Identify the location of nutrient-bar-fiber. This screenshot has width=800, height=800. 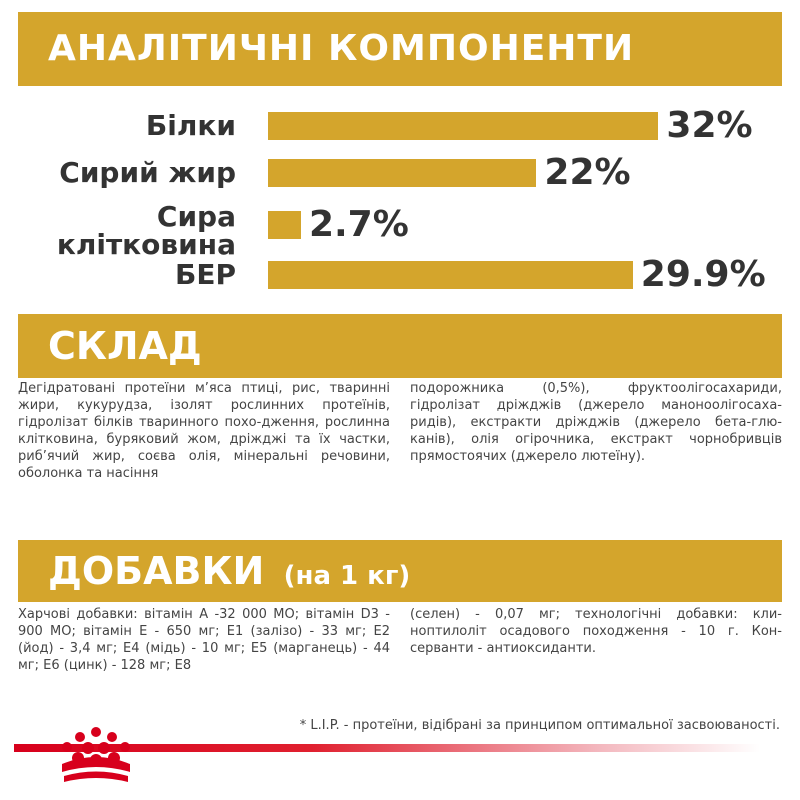
(284, 225).